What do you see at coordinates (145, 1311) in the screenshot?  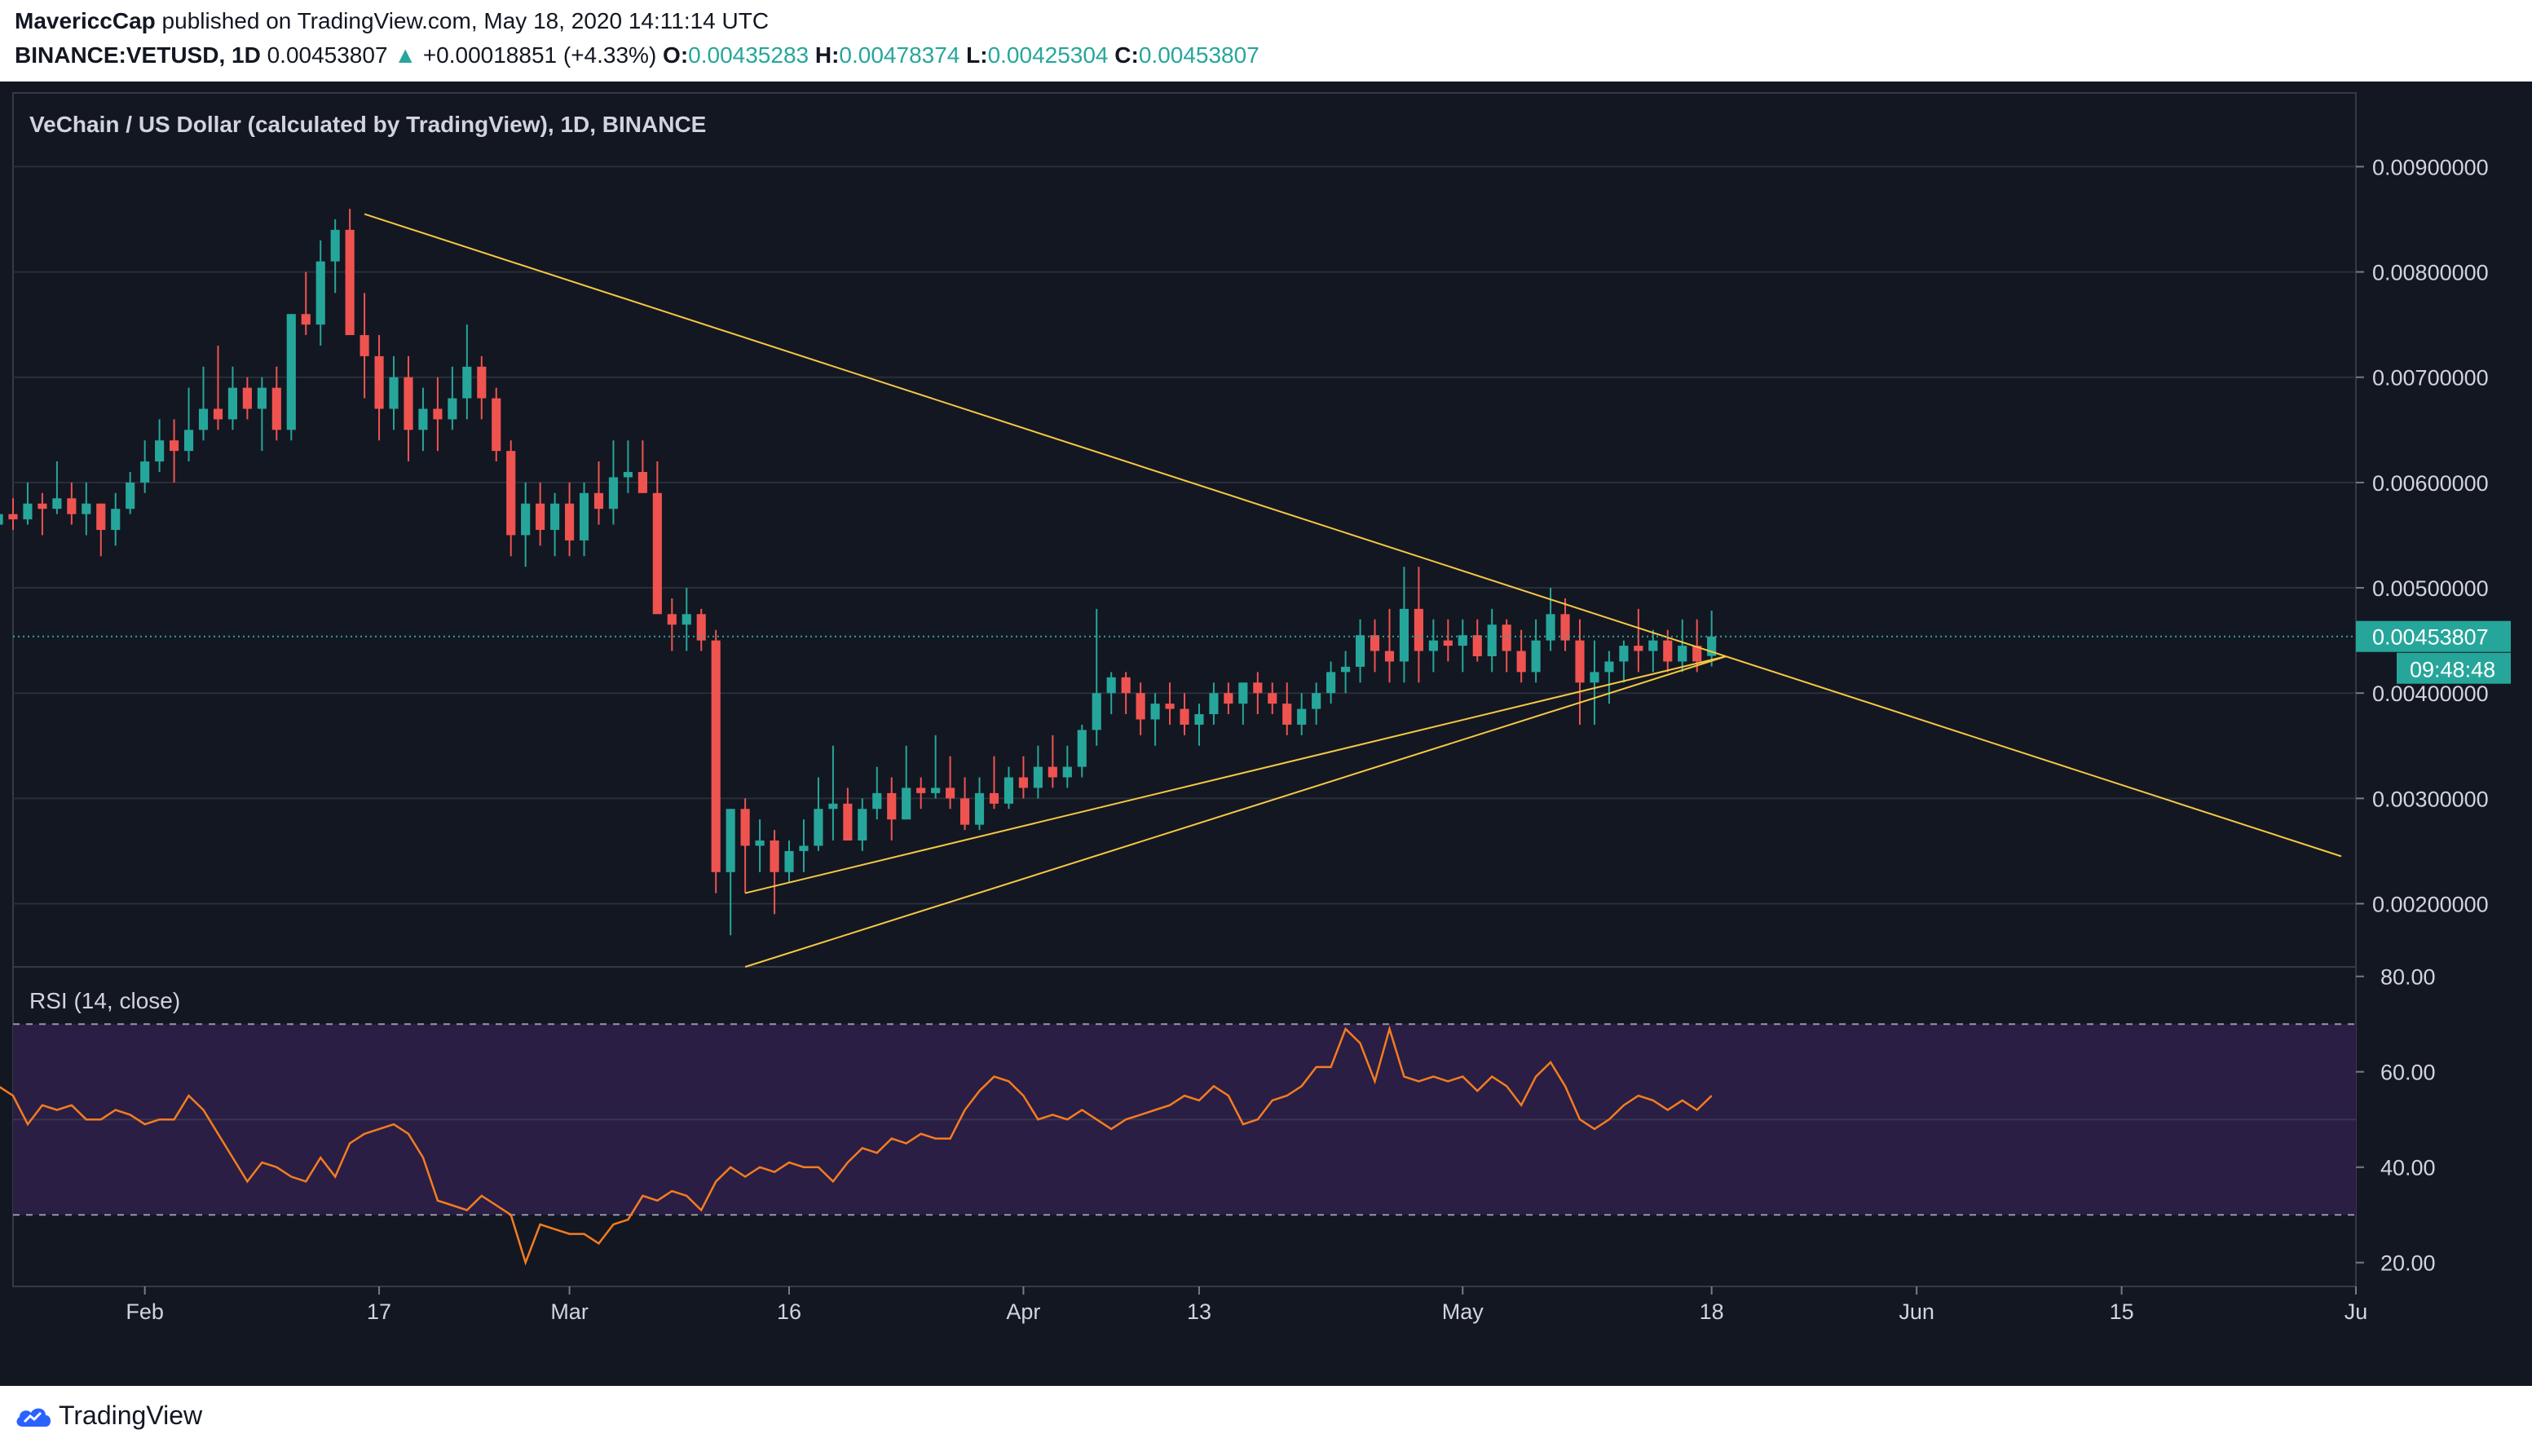 I see `time-tick-label: Feb` at bounding box center [145, 1311].